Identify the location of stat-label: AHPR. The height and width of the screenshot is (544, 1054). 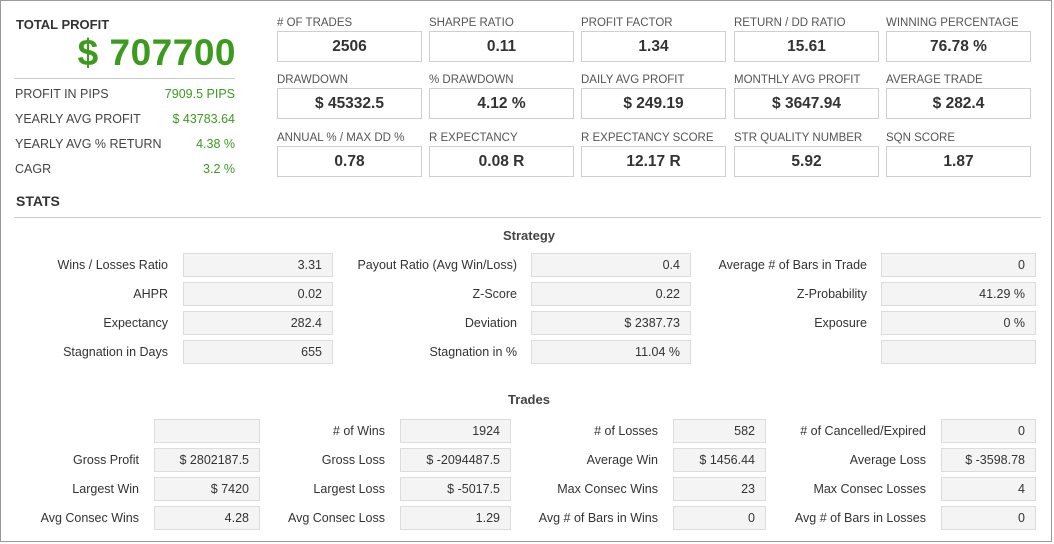
(150, 294).